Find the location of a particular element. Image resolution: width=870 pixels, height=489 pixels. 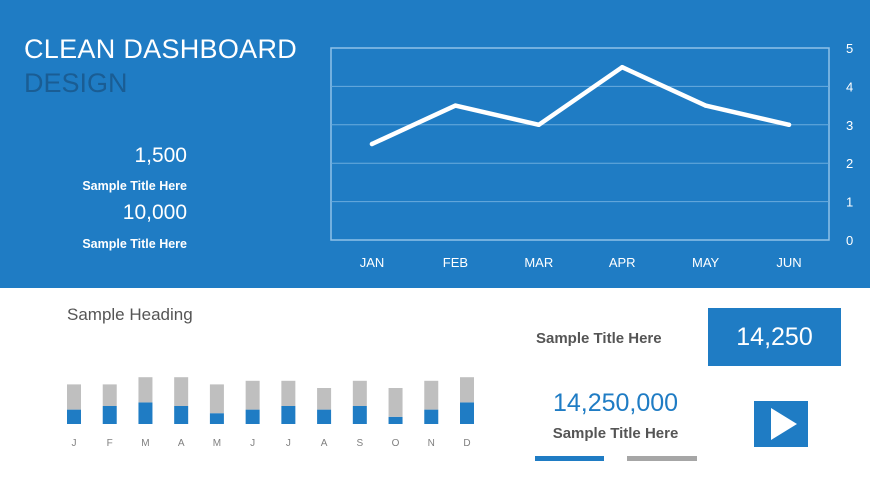

play-button is located at coordinates (781, 424).